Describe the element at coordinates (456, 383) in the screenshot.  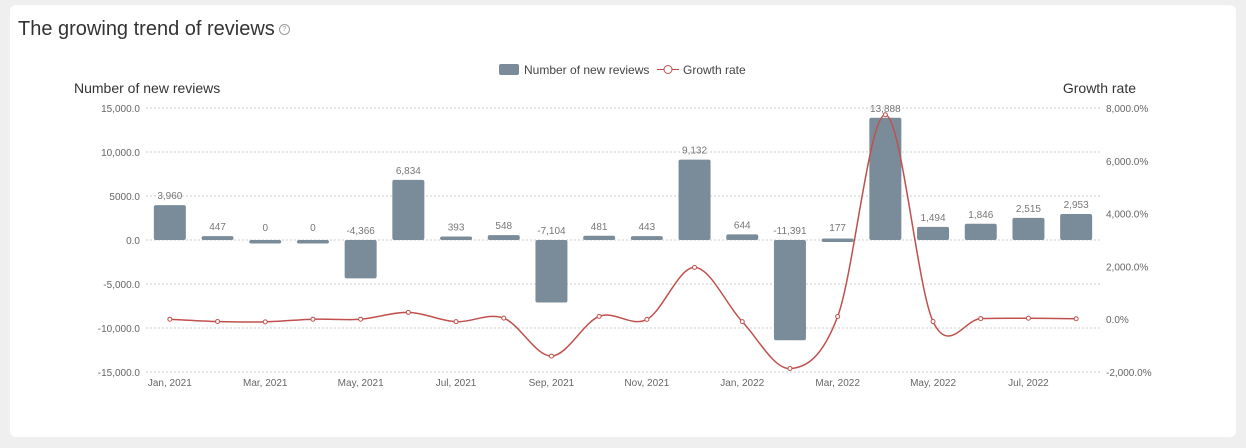
I see `x-tick-label: Jul, 2021` at that location.